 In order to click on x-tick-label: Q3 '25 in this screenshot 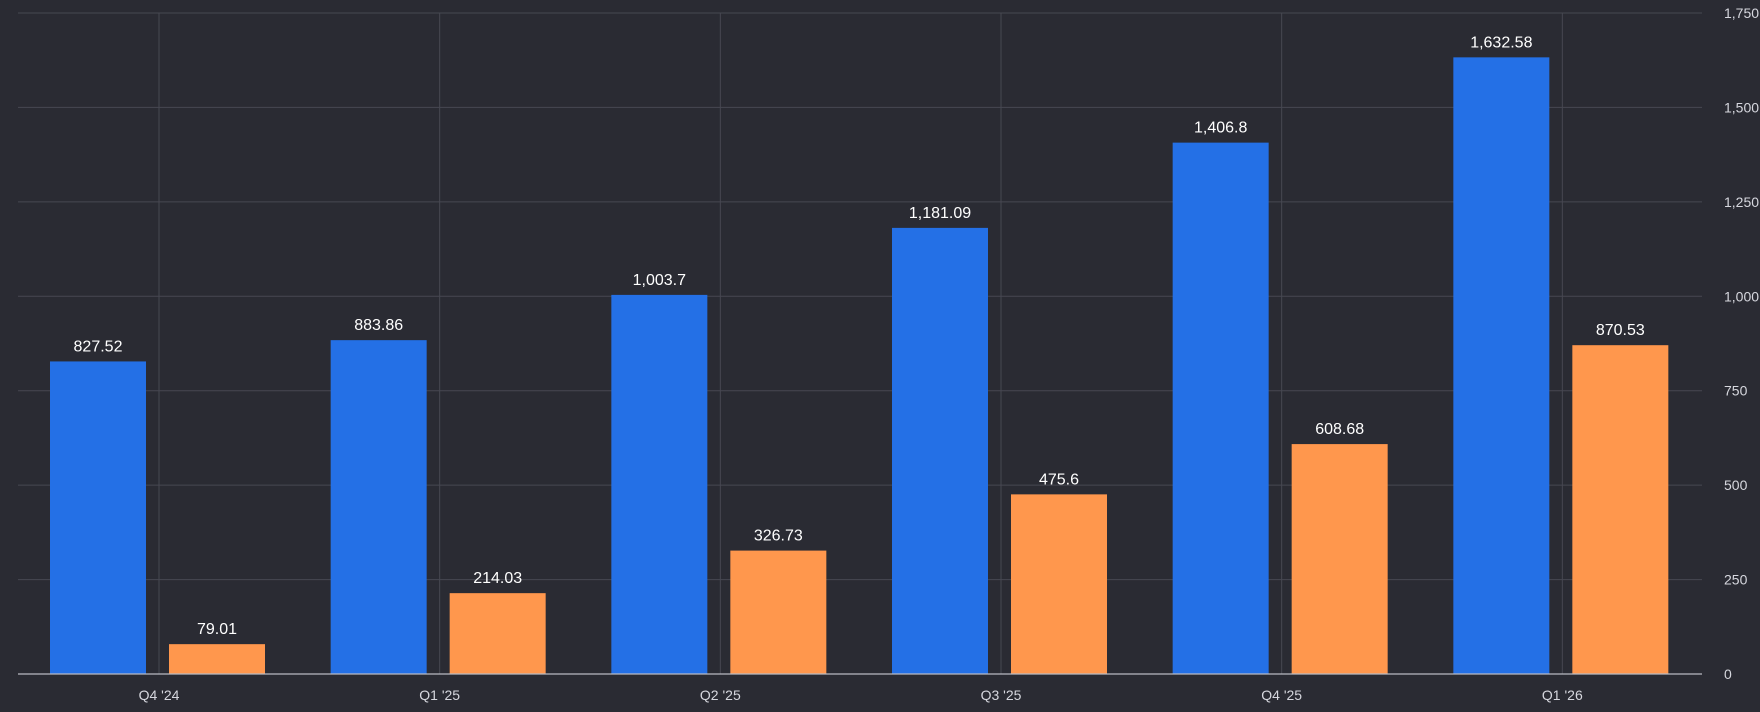, I will do `click(1001, 695)`.